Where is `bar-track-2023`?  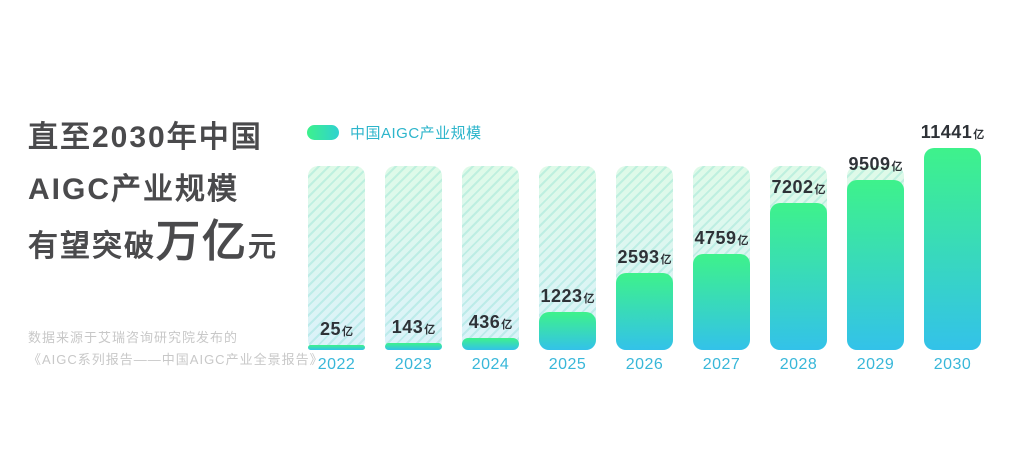 bar-track-2023 is located at coordinates (413, 258).